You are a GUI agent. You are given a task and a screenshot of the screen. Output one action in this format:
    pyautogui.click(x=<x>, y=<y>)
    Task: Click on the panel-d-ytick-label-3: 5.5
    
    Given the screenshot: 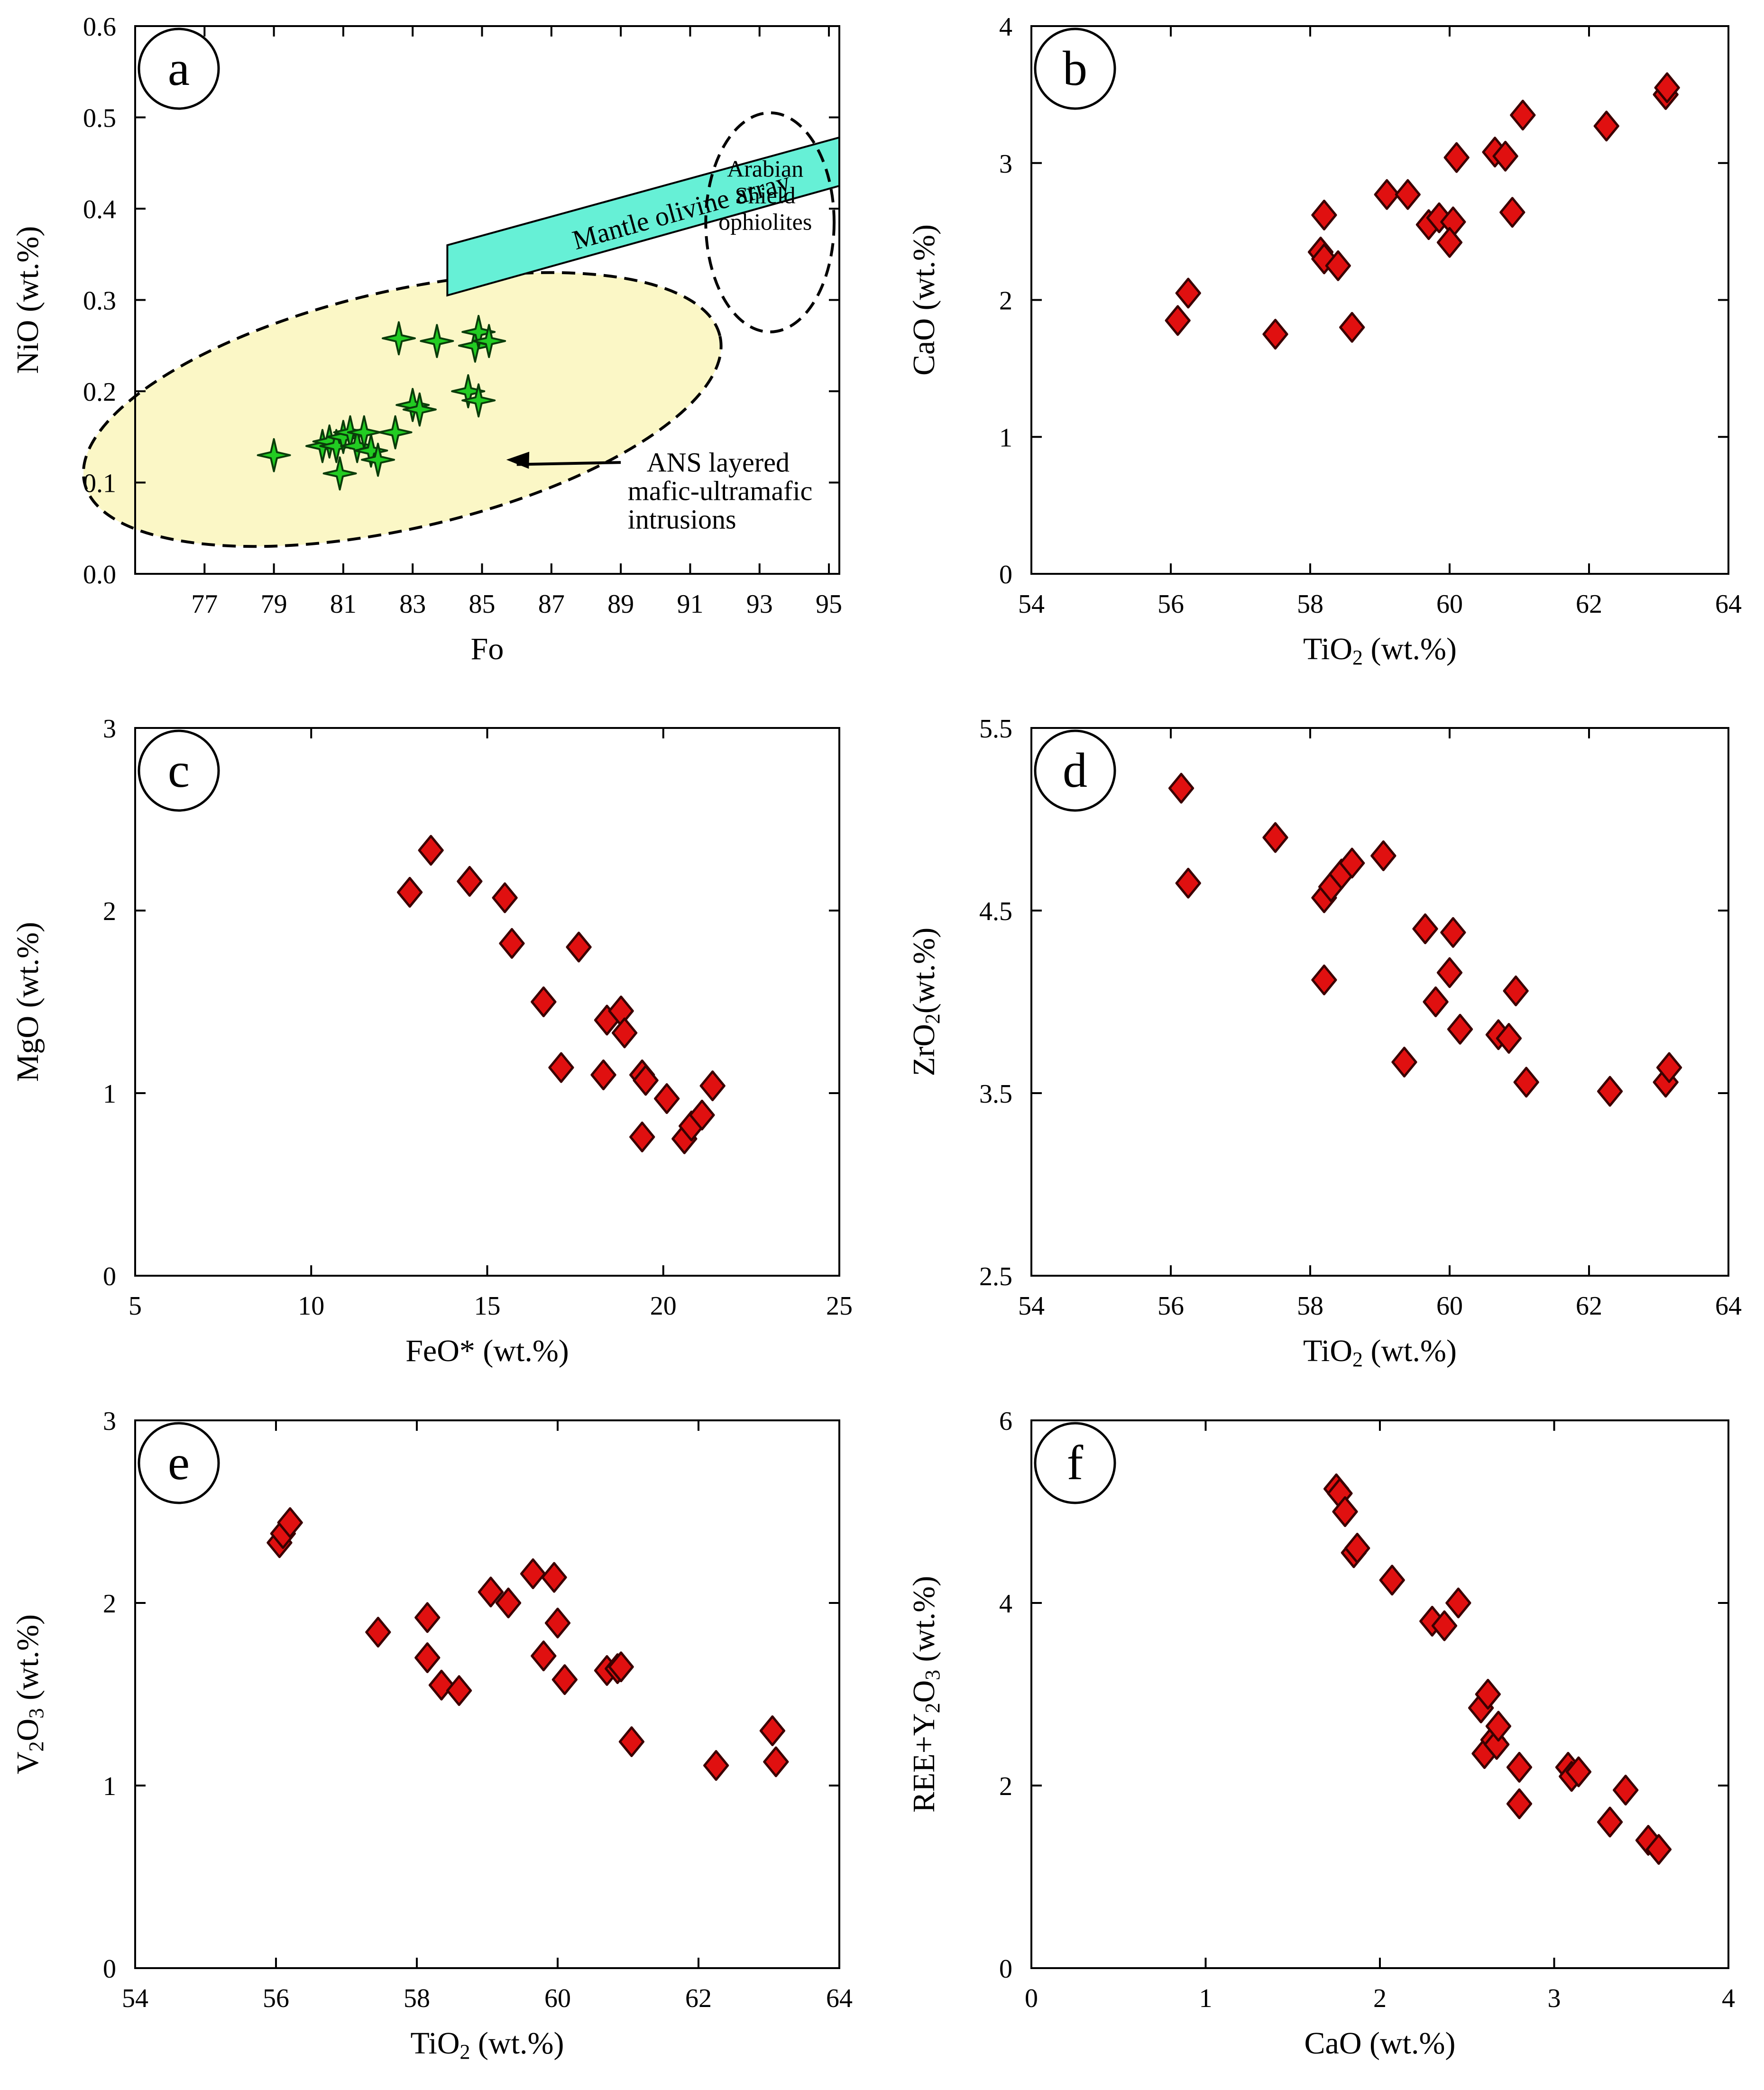 What is the action you would take?
    pyautogui.click(x=995, y=729)
    